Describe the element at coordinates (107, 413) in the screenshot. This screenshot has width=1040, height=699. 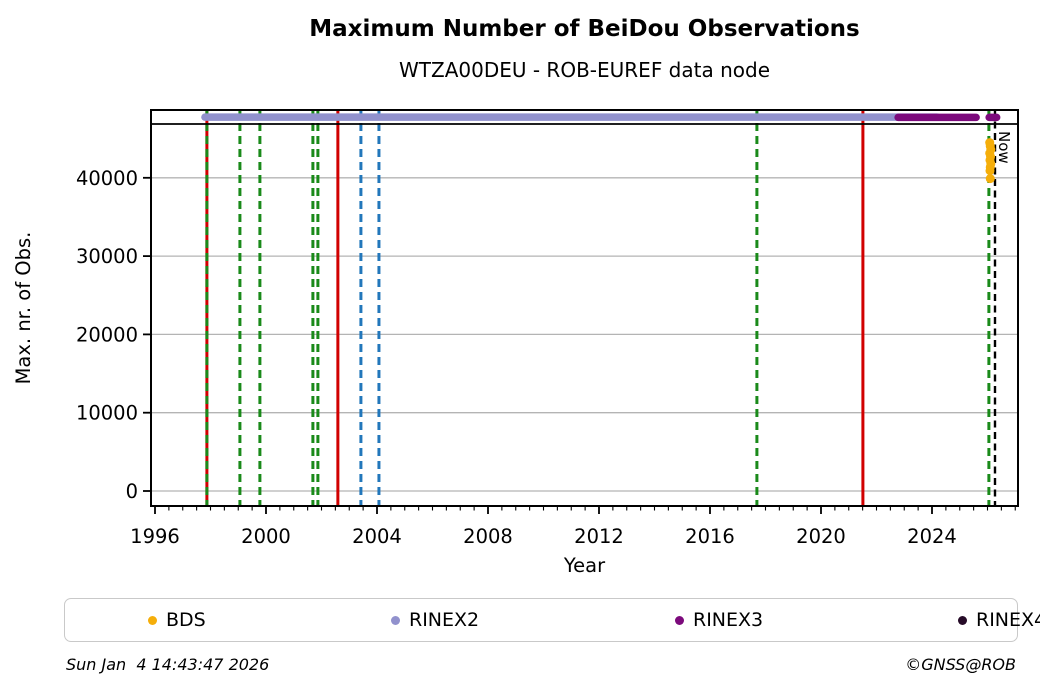
I see `y-tick-label: 10000` at that location.